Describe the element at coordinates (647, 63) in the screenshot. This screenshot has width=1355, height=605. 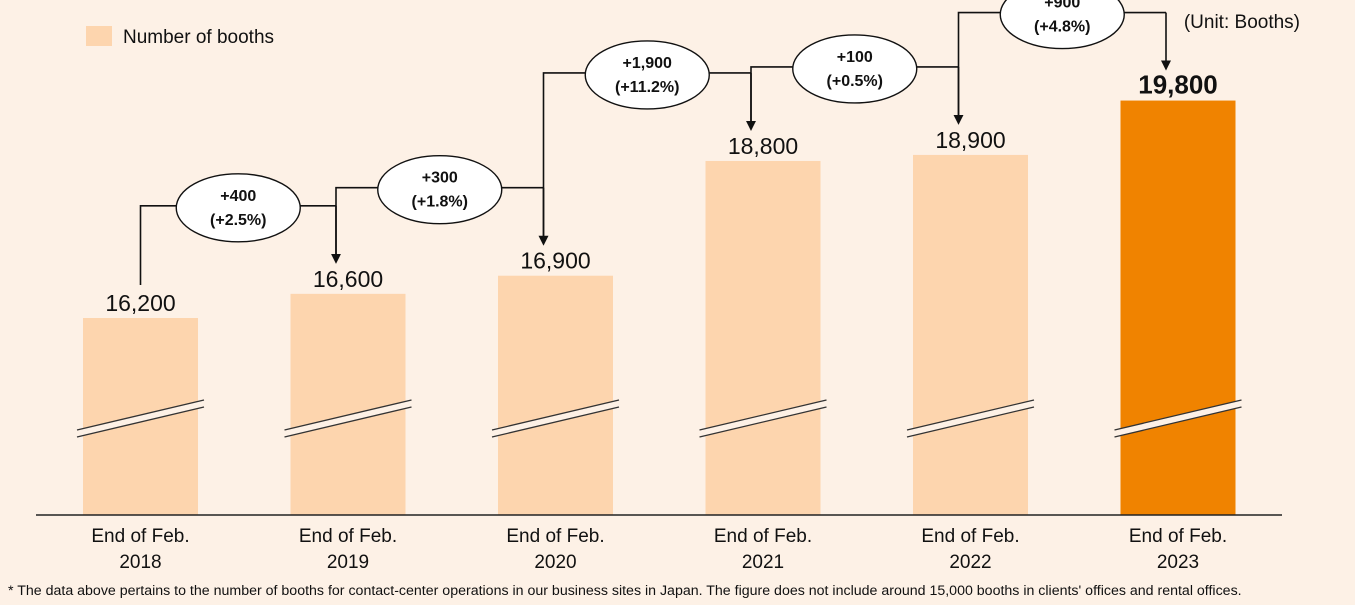
I see `change-amount: +1,900` at that location.